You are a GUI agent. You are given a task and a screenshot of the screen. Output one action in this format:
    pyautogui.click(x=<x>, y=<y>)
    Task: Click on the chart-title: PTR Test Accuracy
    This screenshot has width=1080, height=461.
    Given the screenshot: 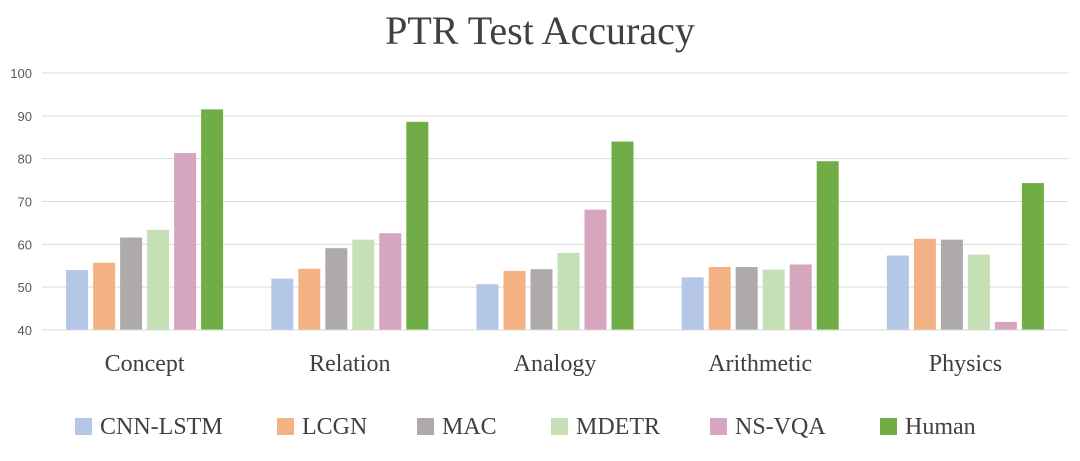 What is the action you would take?
    pyautogui.click(x=540, y=30)
    